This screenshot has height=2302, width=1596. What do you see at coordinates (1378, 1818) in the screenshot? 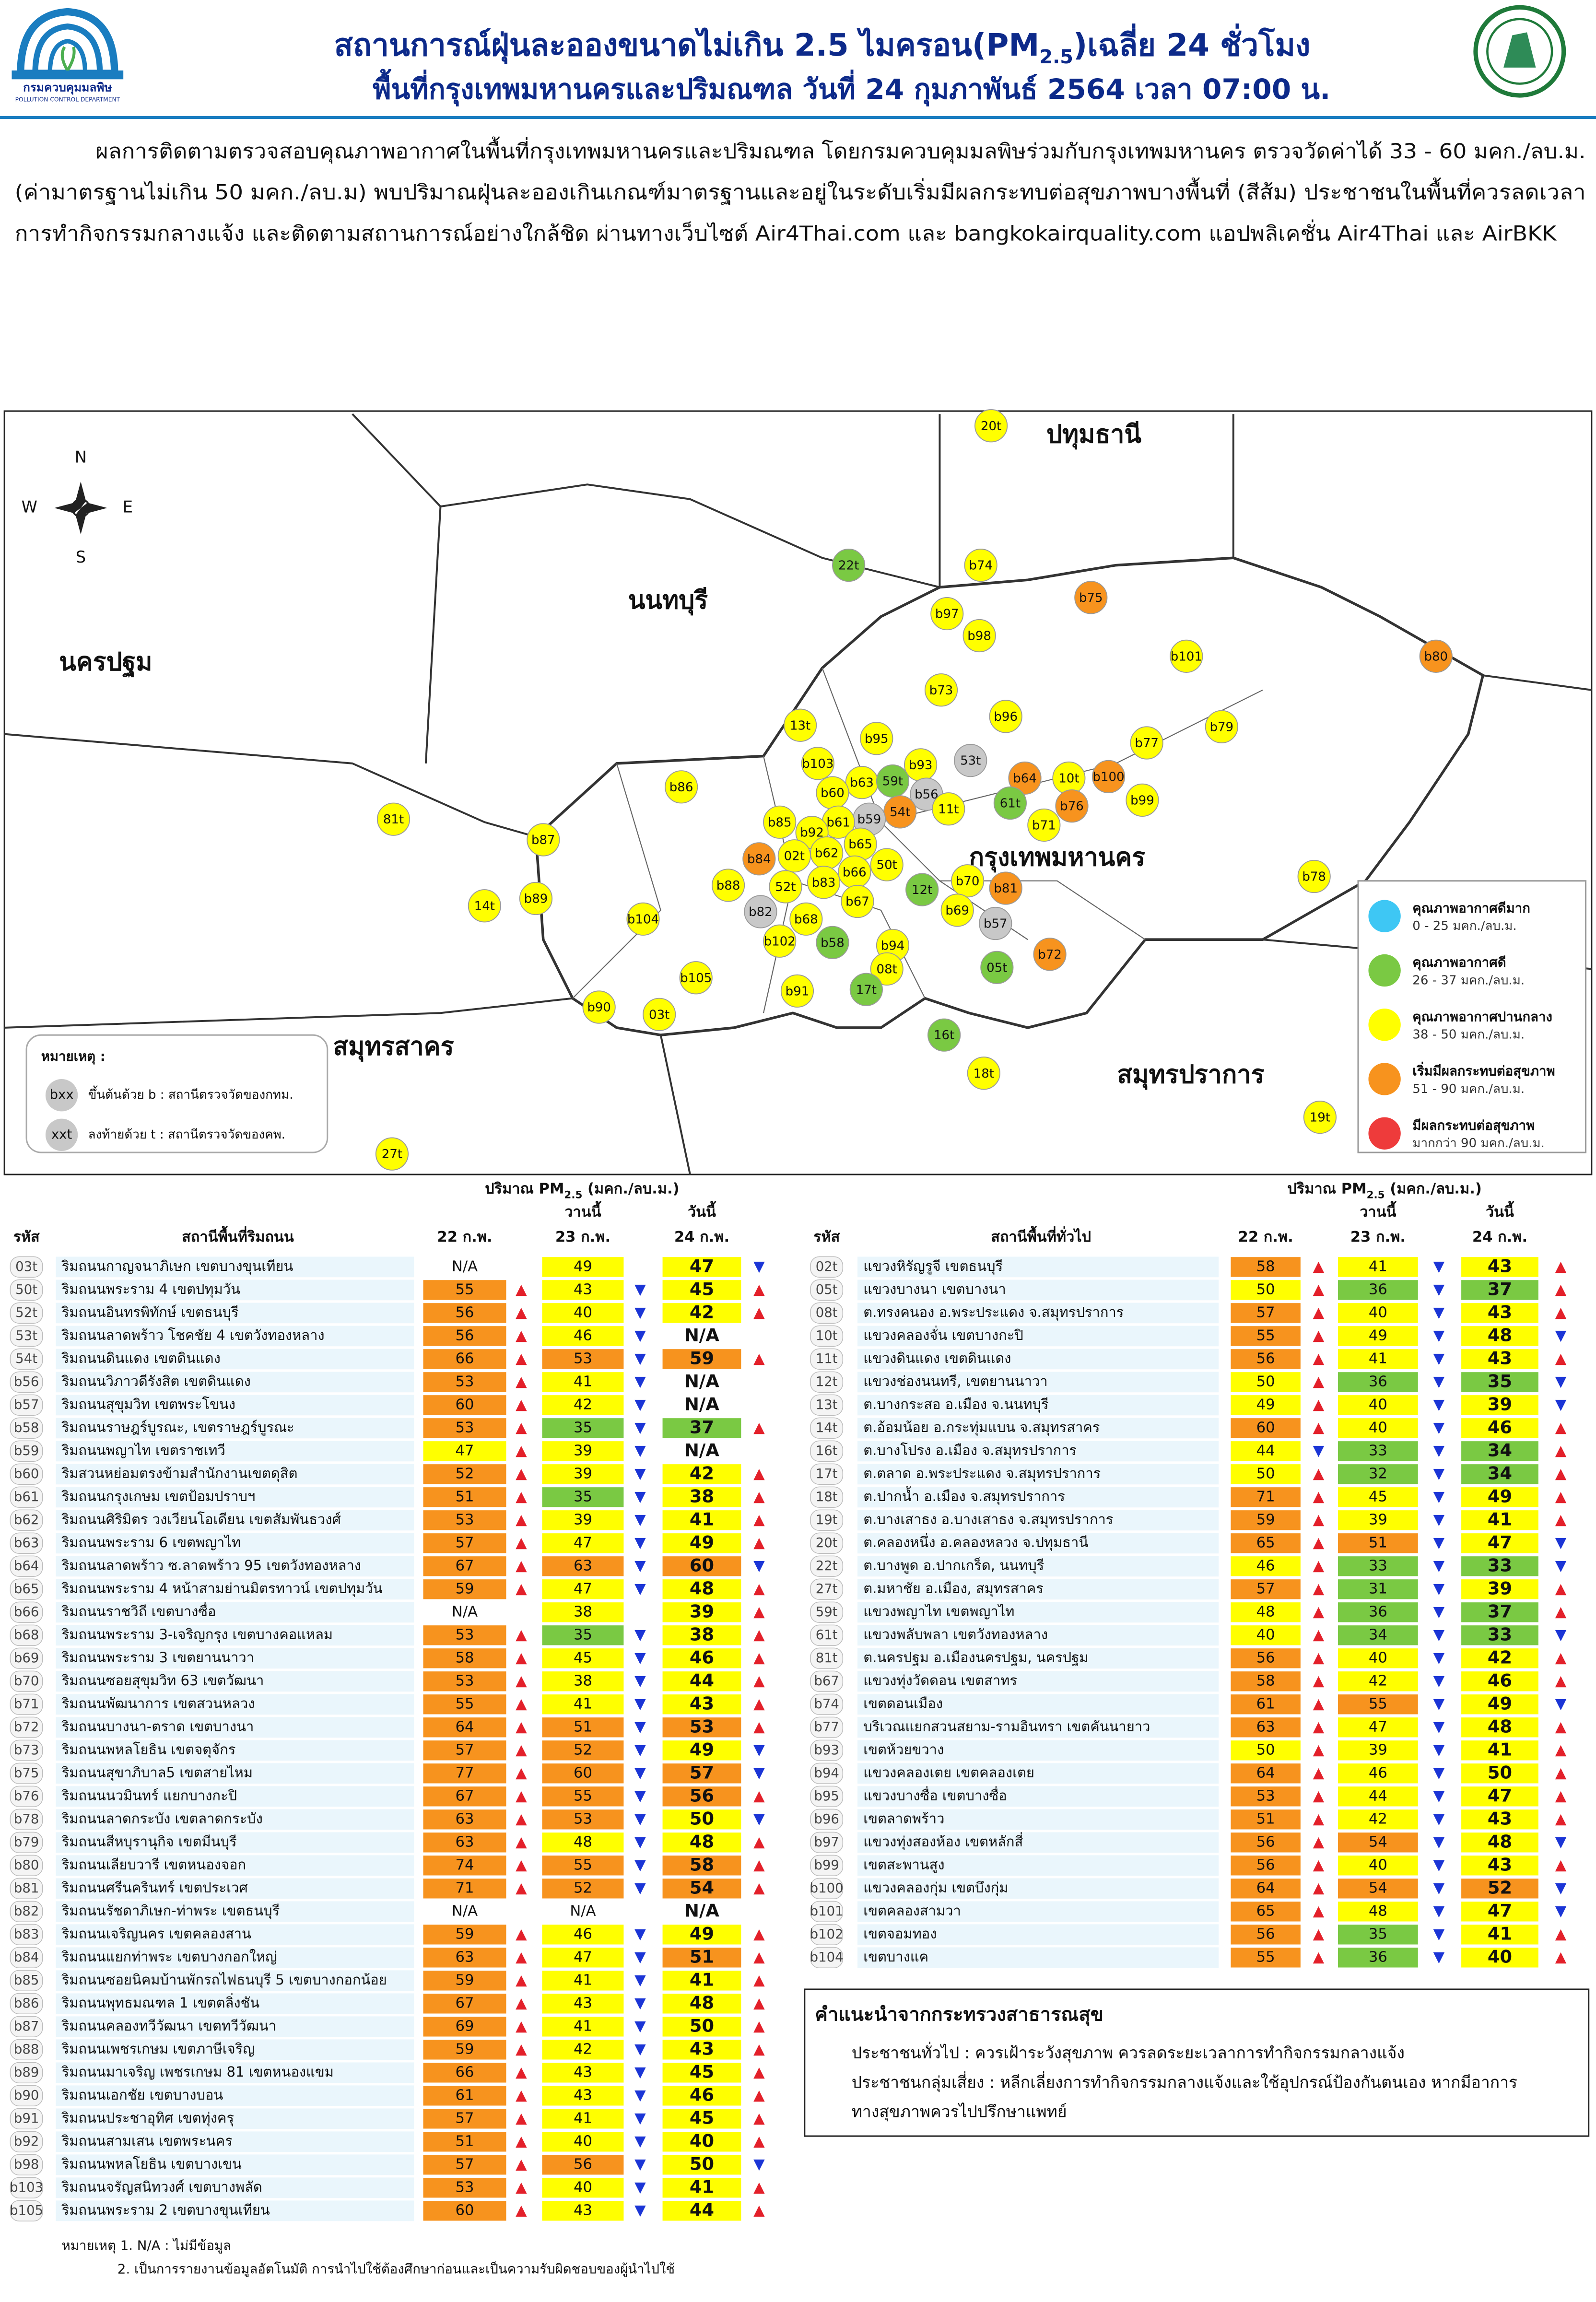
I see `pm-value: 42` at bounding box center [1378, 1818].